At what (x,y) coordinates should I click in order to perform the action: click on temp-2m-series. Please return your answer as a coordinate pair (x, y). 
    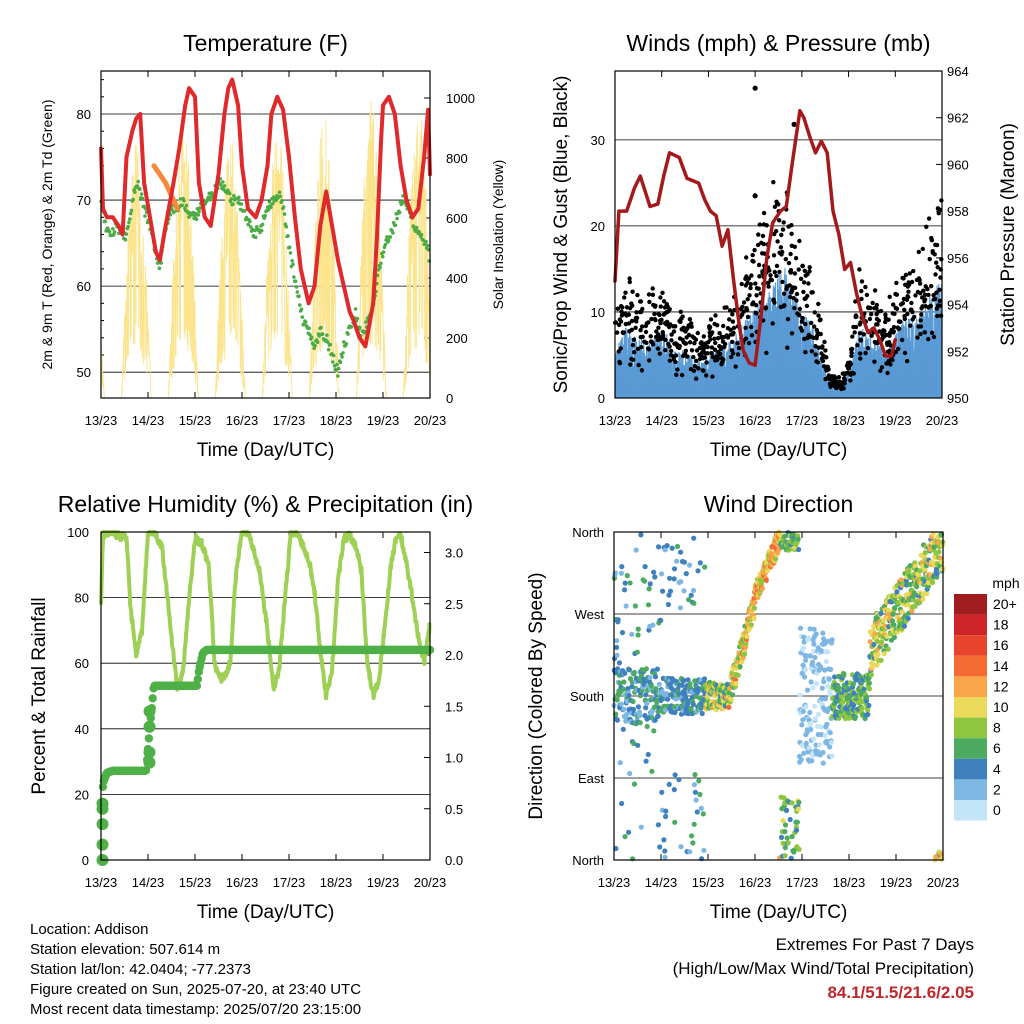
    Looking at the image, I should click on (265, 213).